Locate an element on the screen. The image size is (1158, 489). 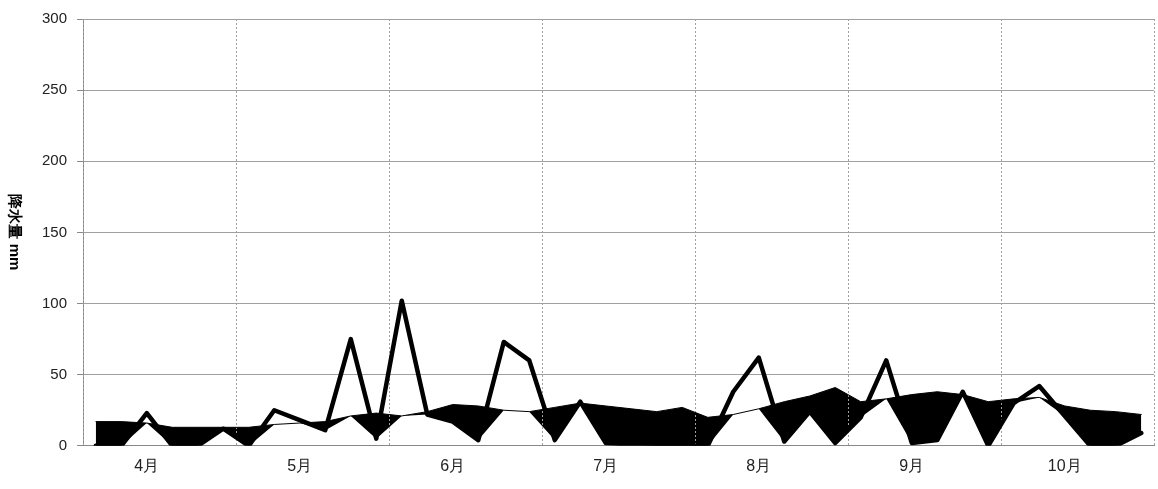
y-tick-label: 150 is located at coordinates (55, 231).